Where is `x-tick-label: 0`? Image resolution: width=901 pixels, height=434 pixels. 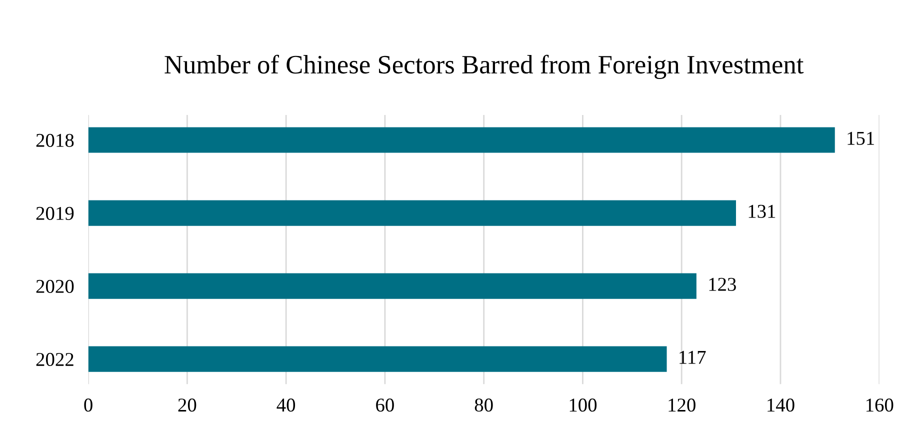 x-tick-label: 0 is located at coordinates (88, 405).